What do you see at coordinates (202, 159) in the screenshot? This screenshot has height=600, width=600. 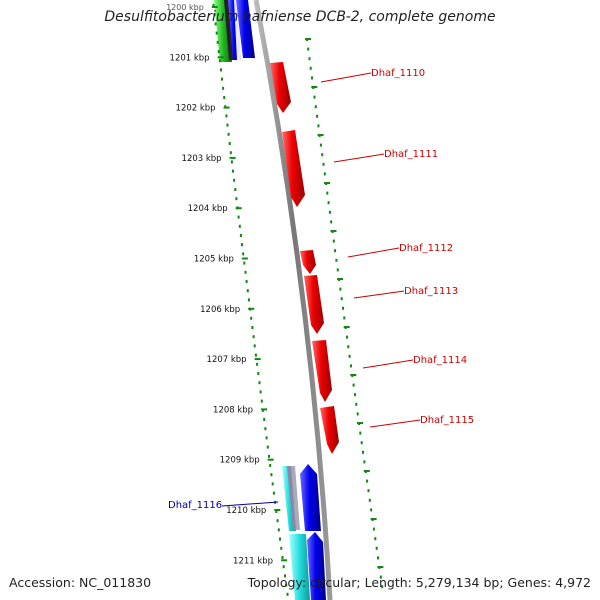 I see `ruler-tick-label: 1203 kbp` at bounding box center [202, 159].